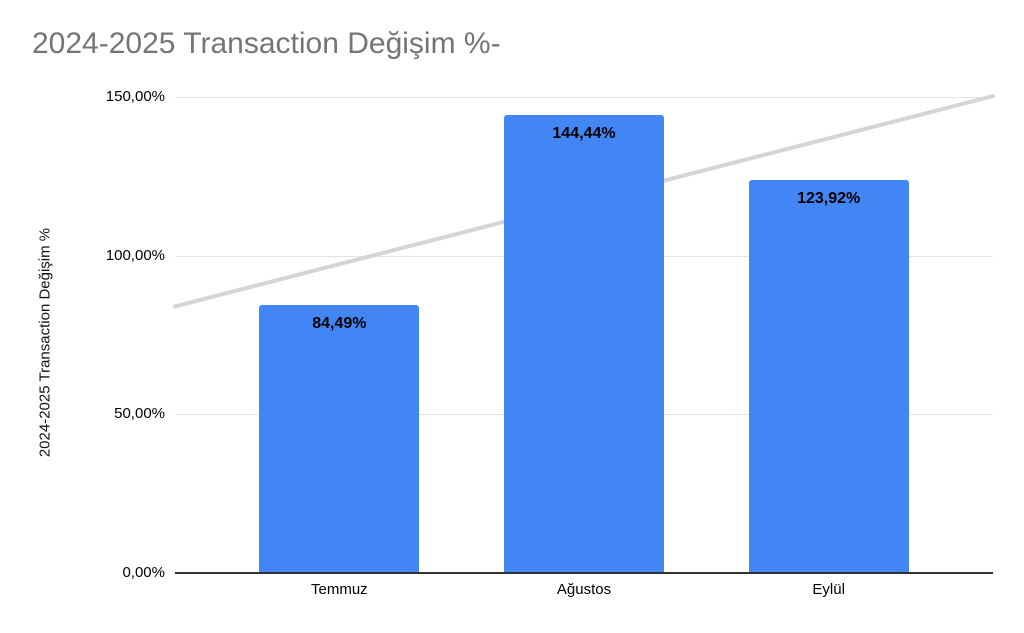 Image resolution: width=1024 pixels, height=633 pixels. What do you see at coordinates (339, 438) in the screenshot?
I see `bar-temmuz: 84,49%` at bounding box center [339, 438].